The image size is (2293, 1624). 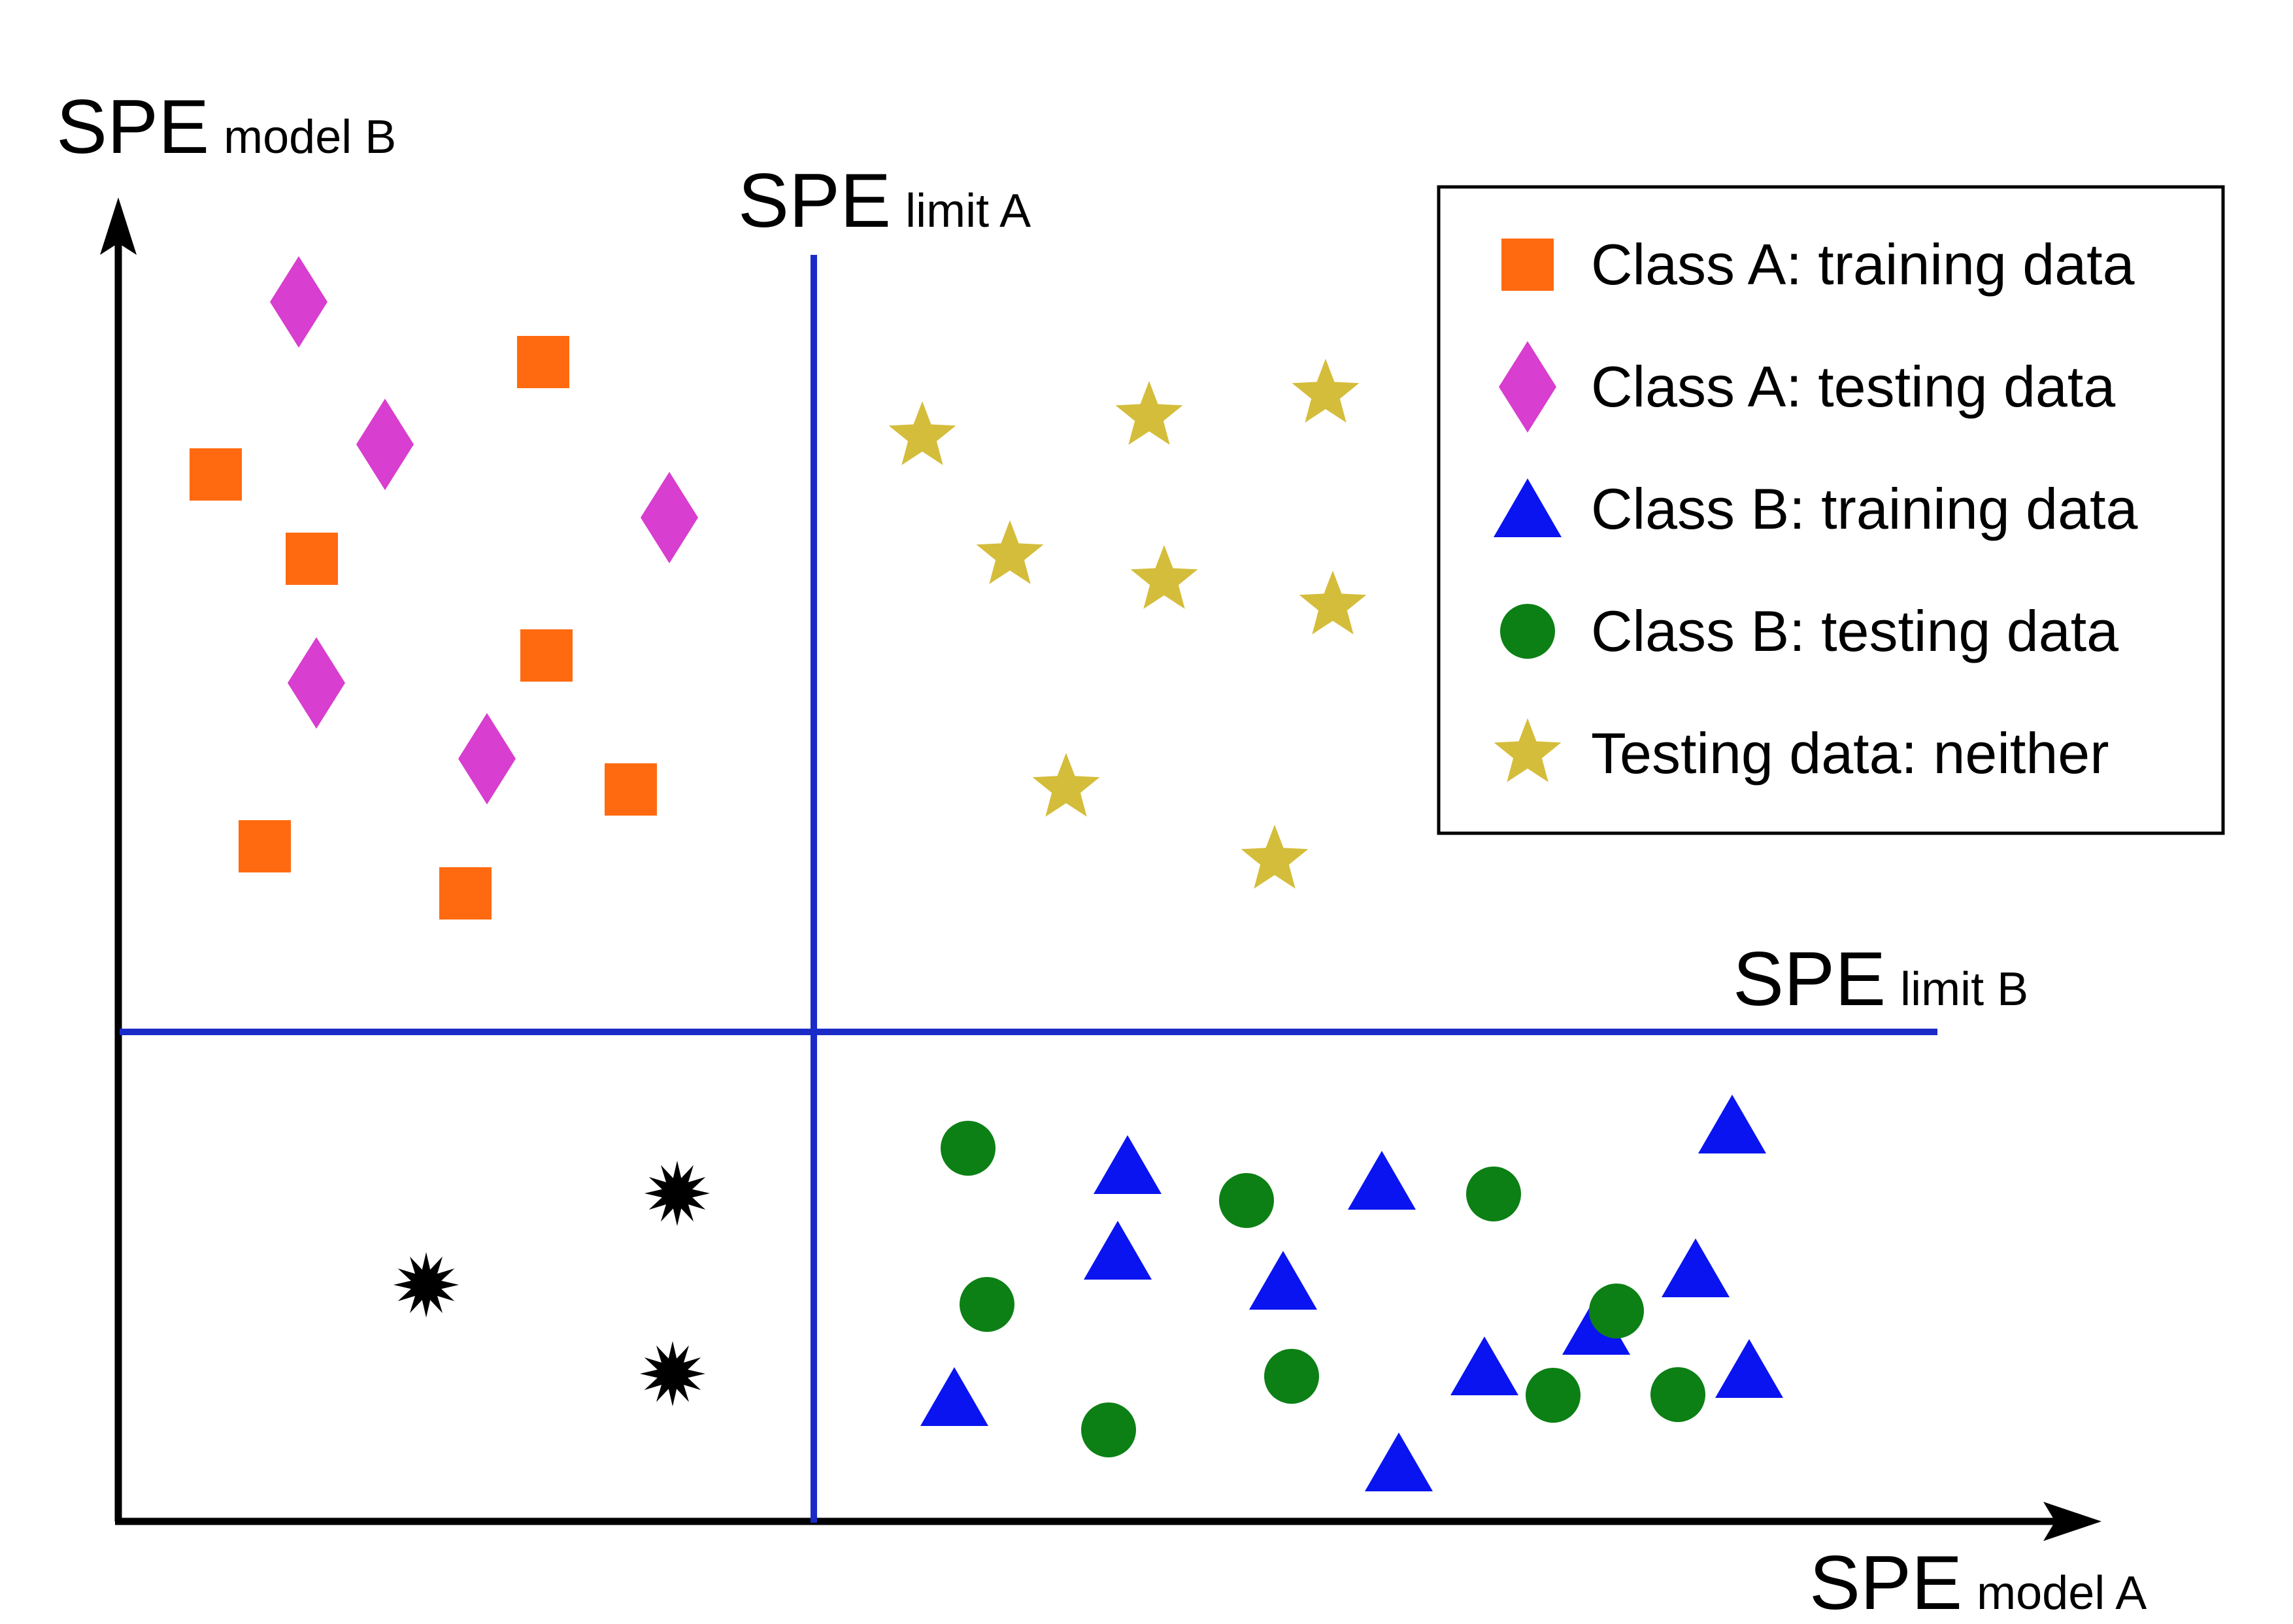 I want to click on legend-triangle-icon, so click(x=1528, y=507).